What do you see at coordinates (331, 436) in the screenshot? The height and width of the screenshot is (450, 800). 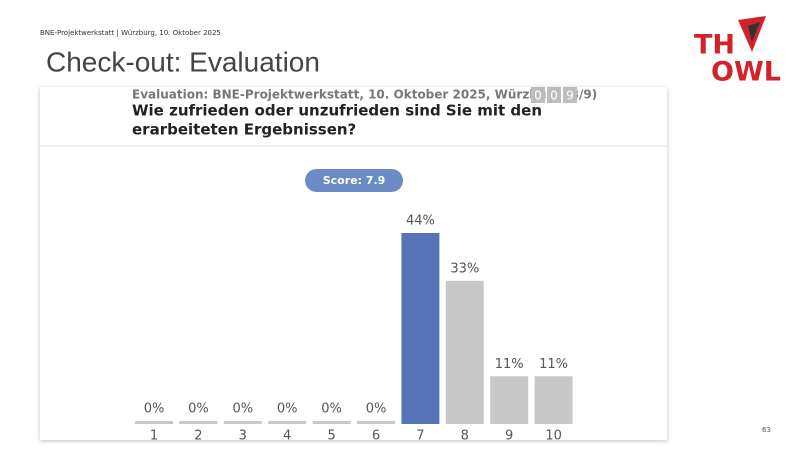 I see `x-tick-label: 5` at bounding box center [331, 436].